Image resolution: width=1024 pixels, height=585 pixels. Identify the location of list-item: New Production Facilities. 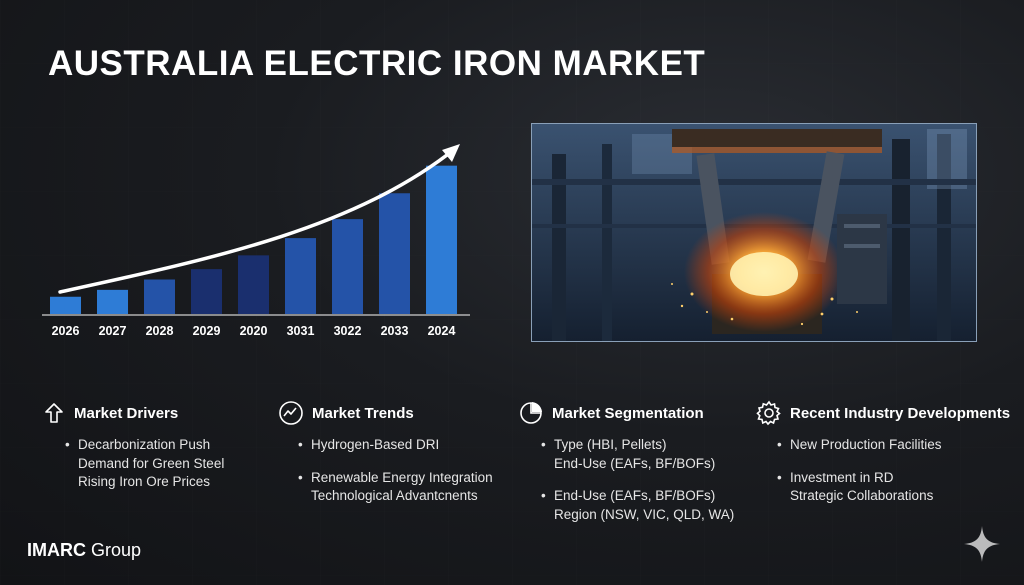
(896, 445).